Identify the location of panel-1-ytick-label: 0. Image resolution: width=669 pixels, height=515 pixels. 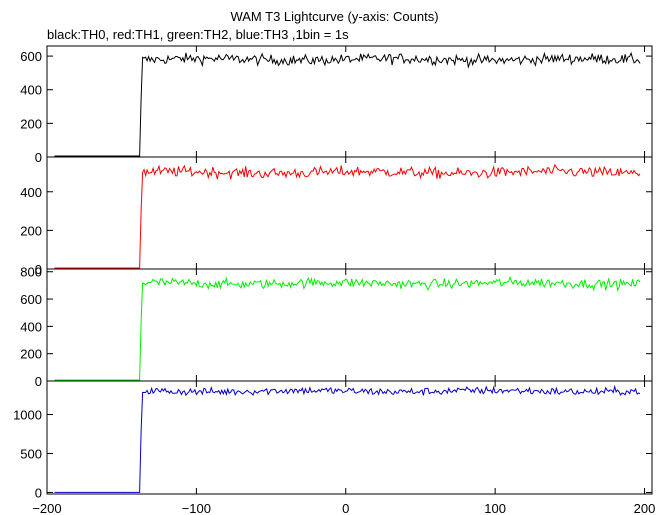
(38, 269).